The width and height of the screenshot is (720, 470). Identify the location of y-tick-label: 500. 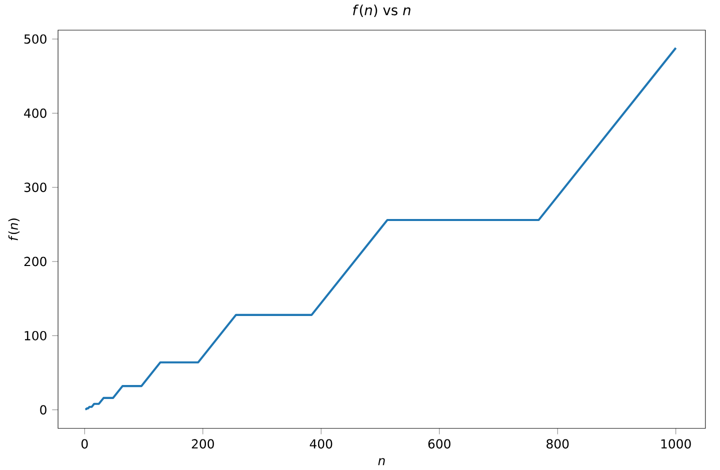
(35, 39).